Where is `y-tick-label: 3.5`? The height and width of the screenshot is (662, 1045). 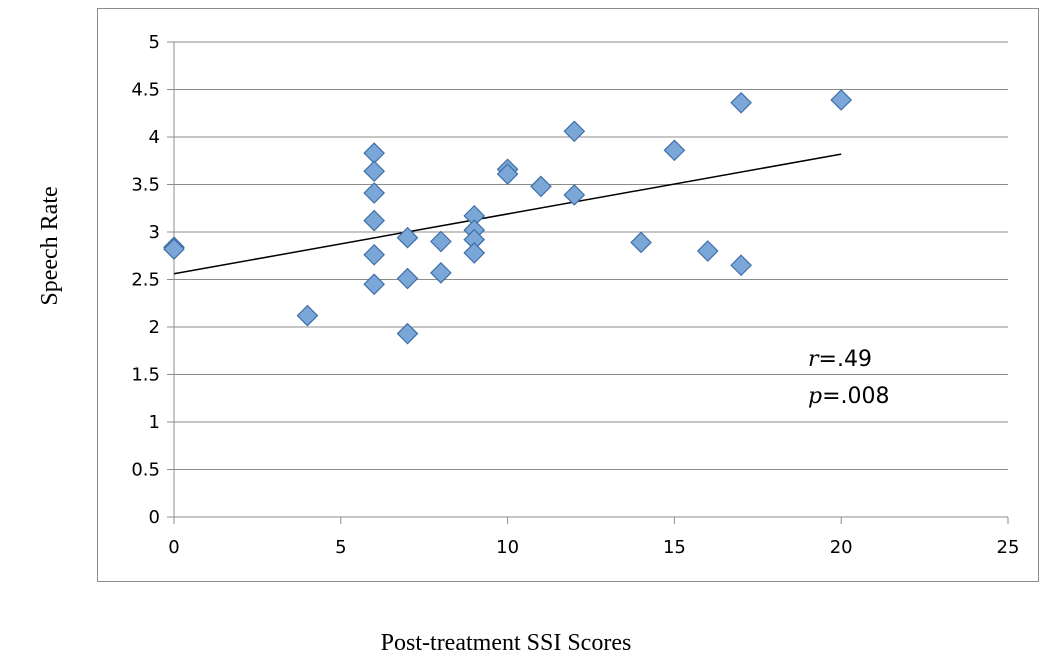
y-tick-label: 3.5 is located at coordinates (145, 185).